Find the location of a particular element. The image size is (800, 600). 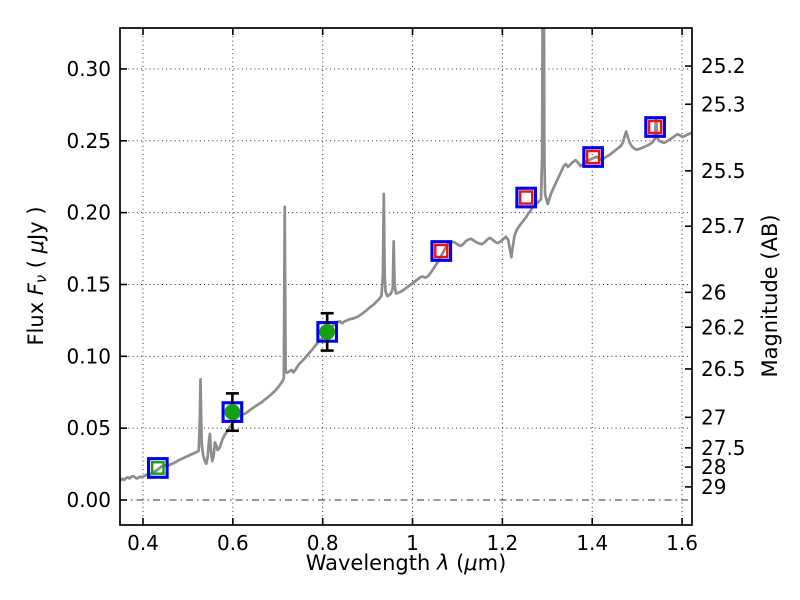

x-tick-label: 1 is located at coordinates (412, 543).